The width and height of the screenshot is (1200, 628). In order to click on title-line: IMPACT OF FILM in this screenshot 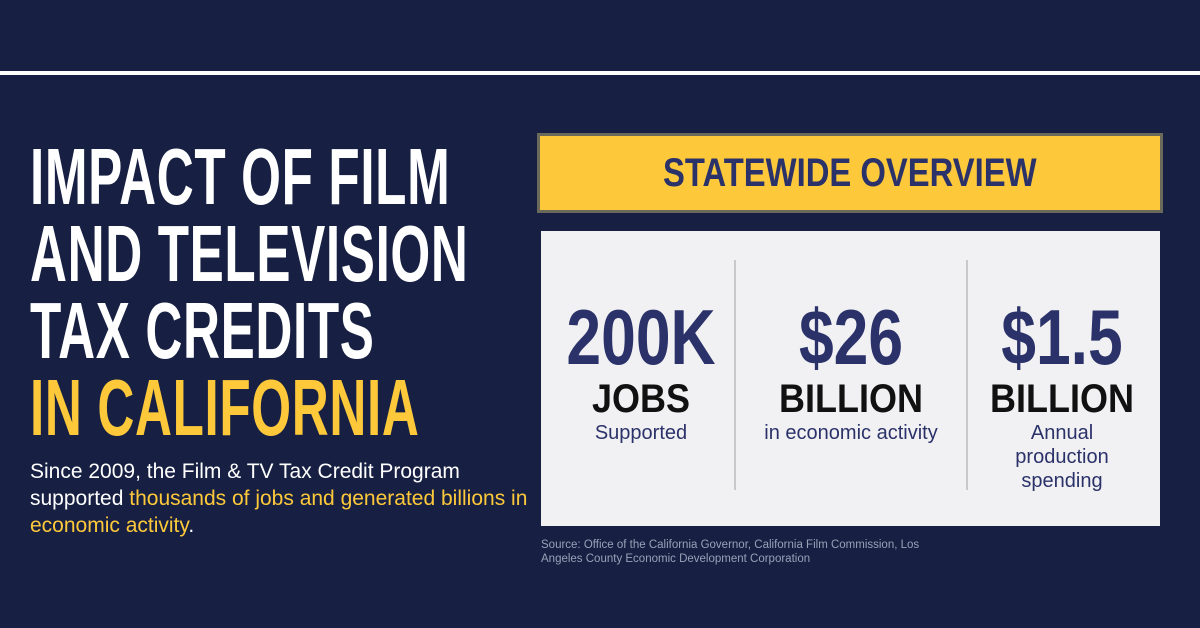, I will do `click(240, 176)`.